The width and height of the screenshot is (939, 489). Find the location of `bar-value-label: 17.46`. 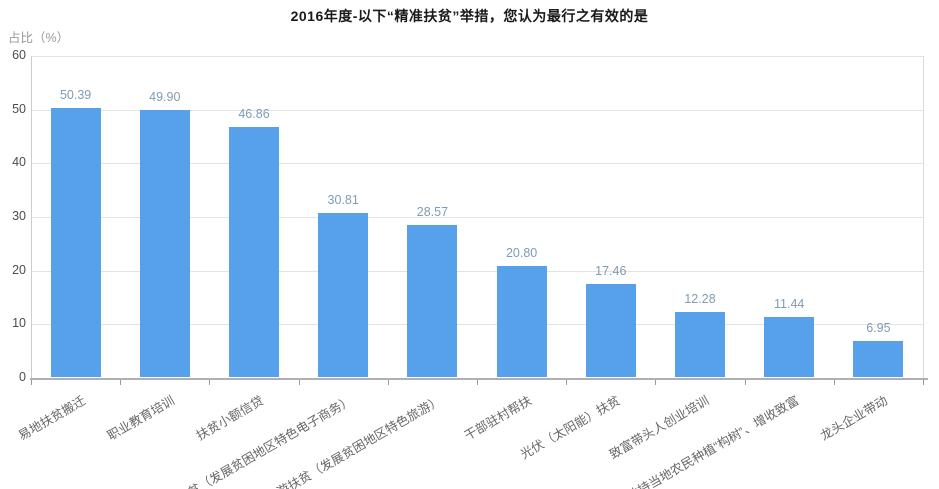

bar-value-label: 17.46 is located at coordinates (611, 271).